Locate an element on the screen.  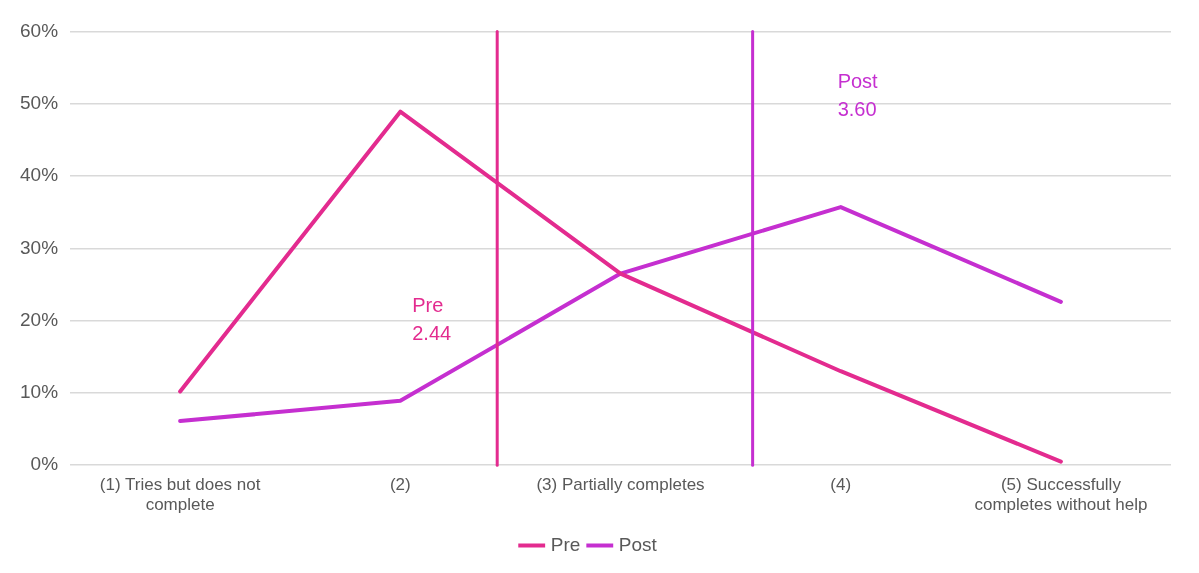
ref-line-label: Pre 2.44 is located at coordinates (432, 318).